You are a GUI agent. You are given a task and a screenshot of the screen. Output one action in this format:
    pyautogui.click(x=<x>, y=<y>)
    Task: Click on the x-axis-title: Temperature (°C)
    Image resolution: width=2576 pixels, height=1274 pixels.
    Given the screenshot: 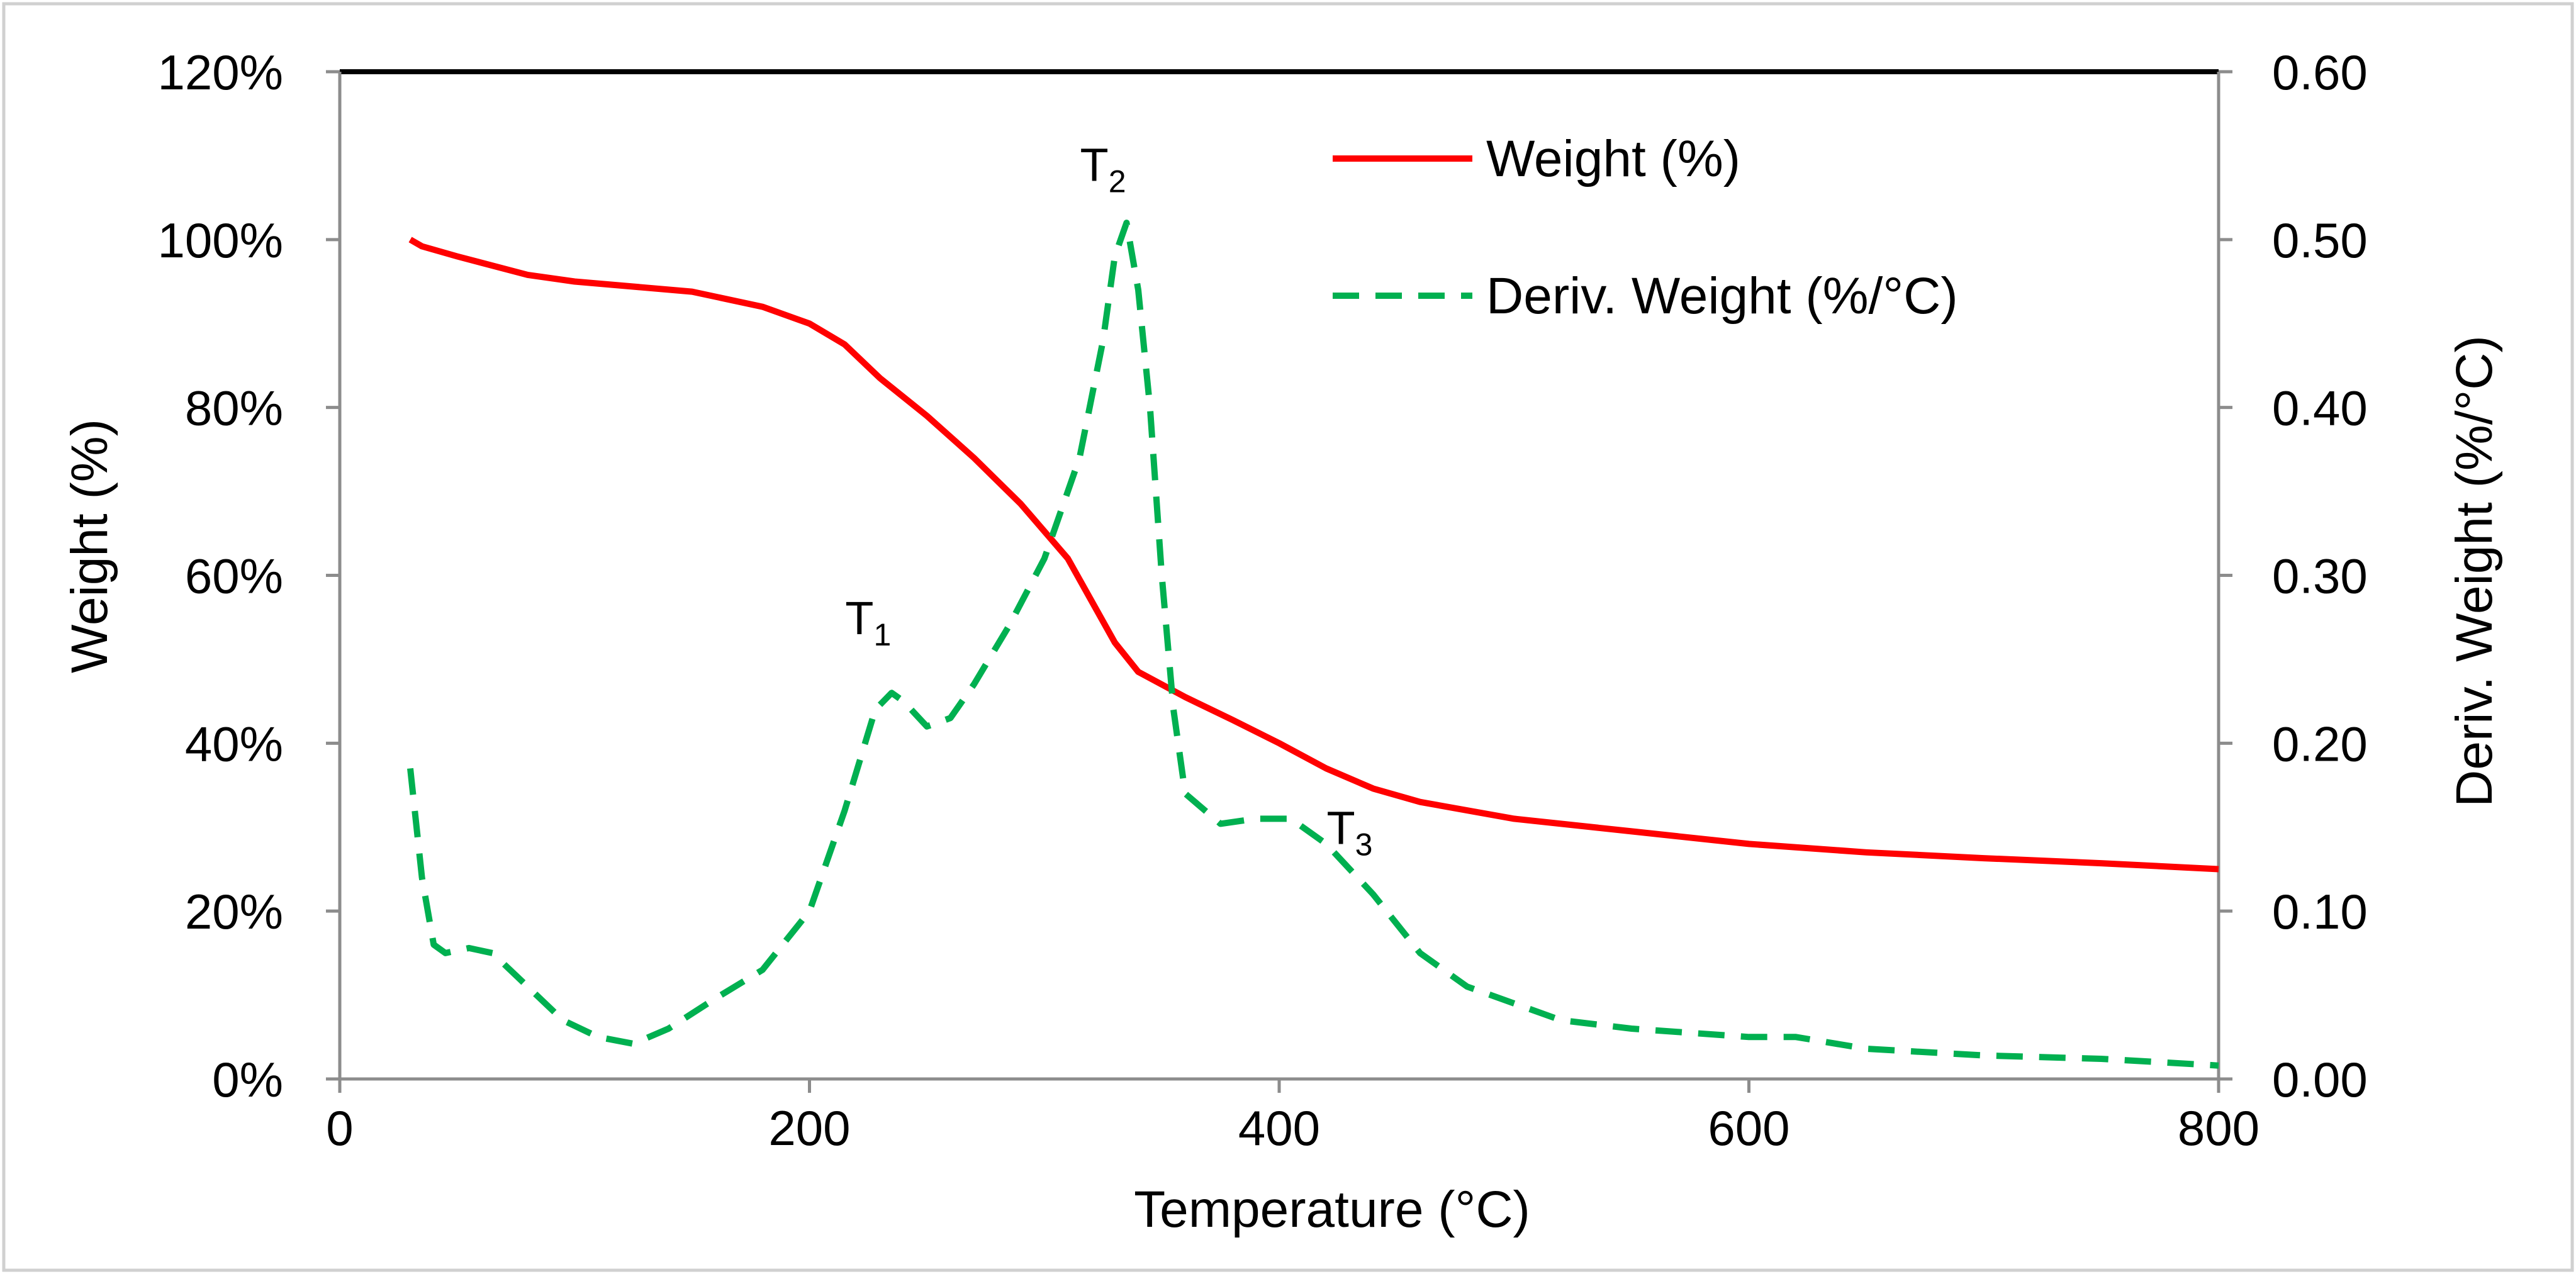 What is the action you would take?
    pyautogui.click(x=1332, y=1209)
    